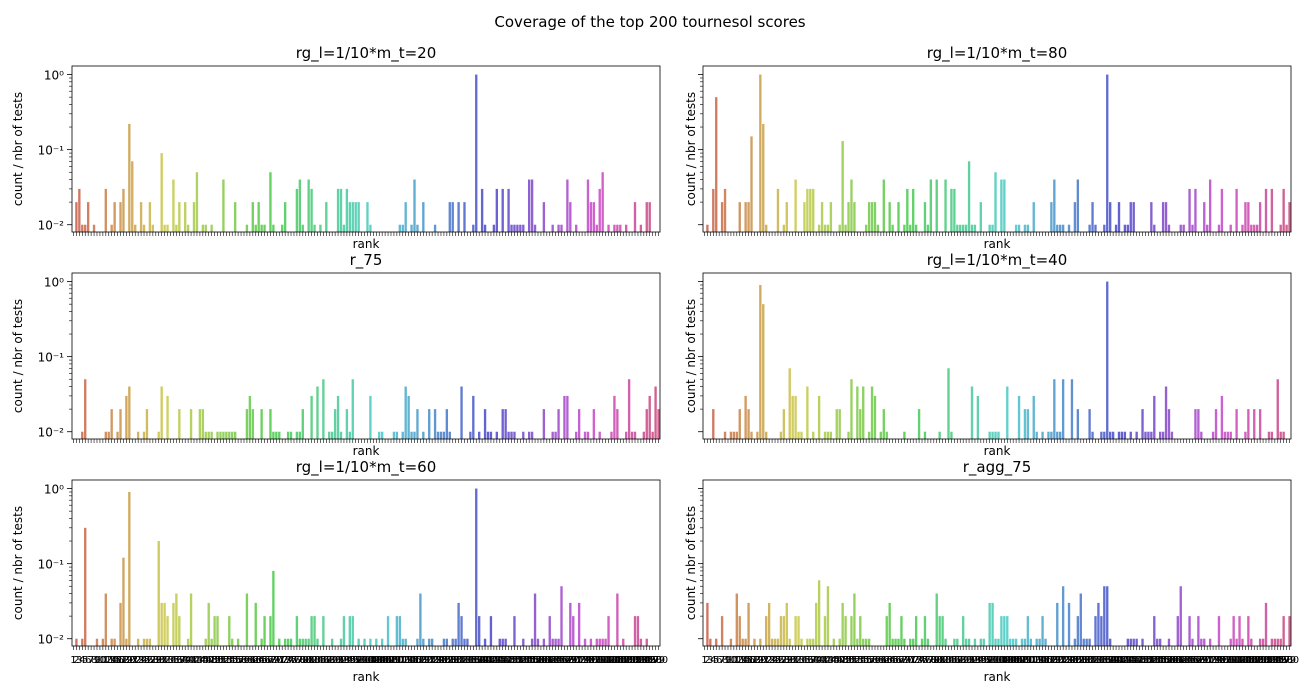  Describe the element at coordinates (745, 660) in the screenshot. I see `x-tick-label: 15` at that location.